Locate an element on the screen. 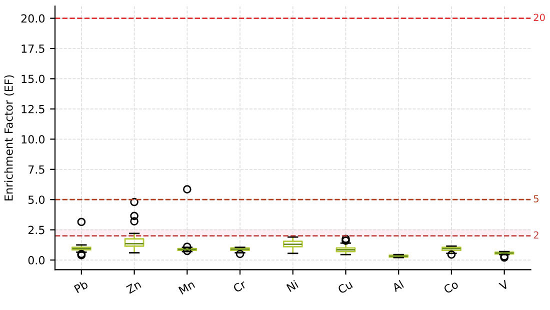 This screenshot has height=310, width=550. x-tick-label: Cu is located at coordinates (345, 287).